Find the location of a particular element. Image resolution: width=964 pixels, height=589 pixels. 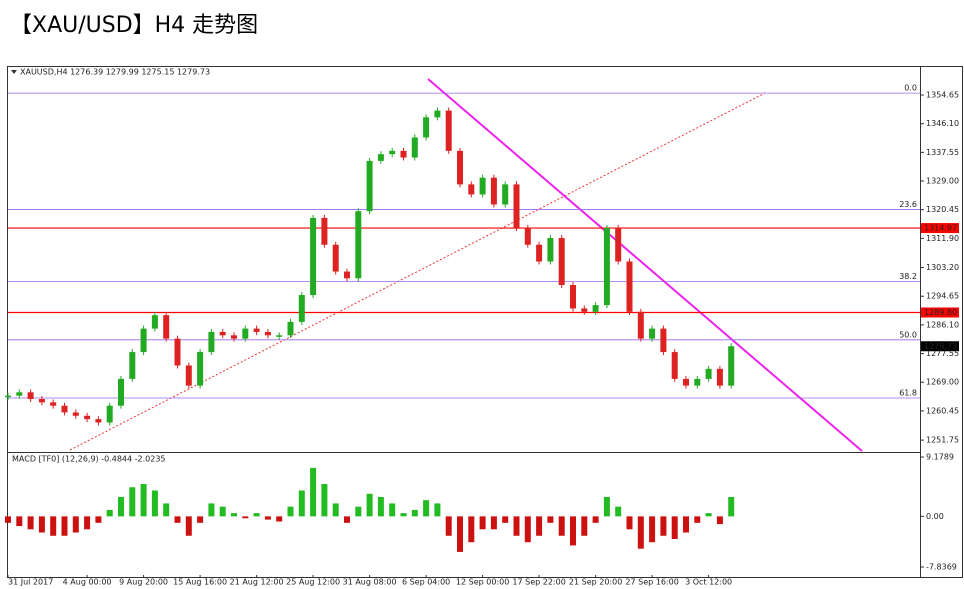

y-tick-label: 1294.65 is located at coordinates (942, 296).